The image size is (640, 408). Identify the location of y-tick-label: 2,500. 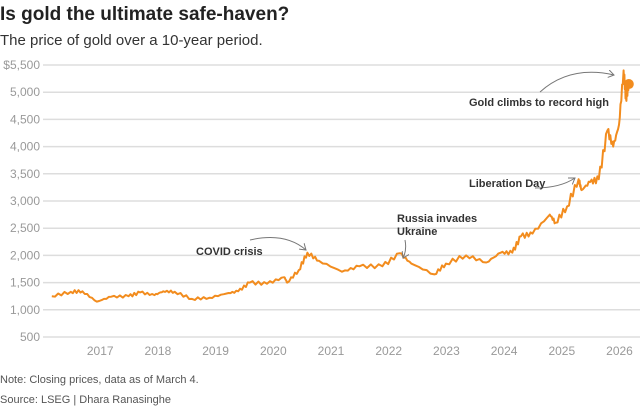
(25, 228).